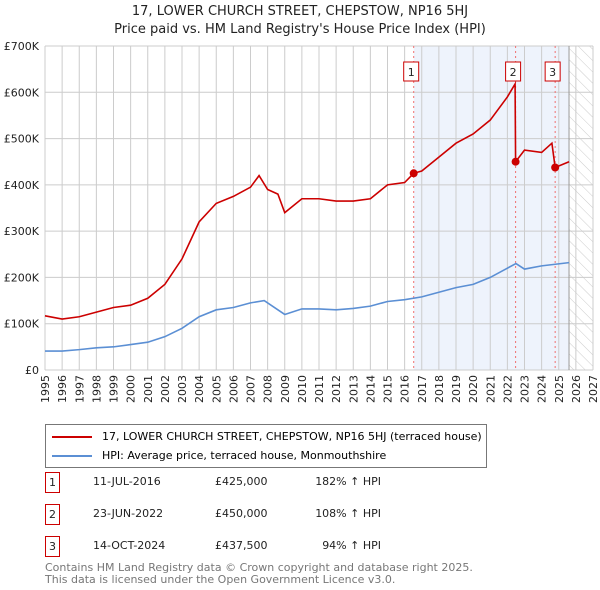 The image size is (600, 590). What do you see at coordinates (302, 389) in the screenshot?
I see `x-tick-label: 2010` at bounding box center [302, 389].